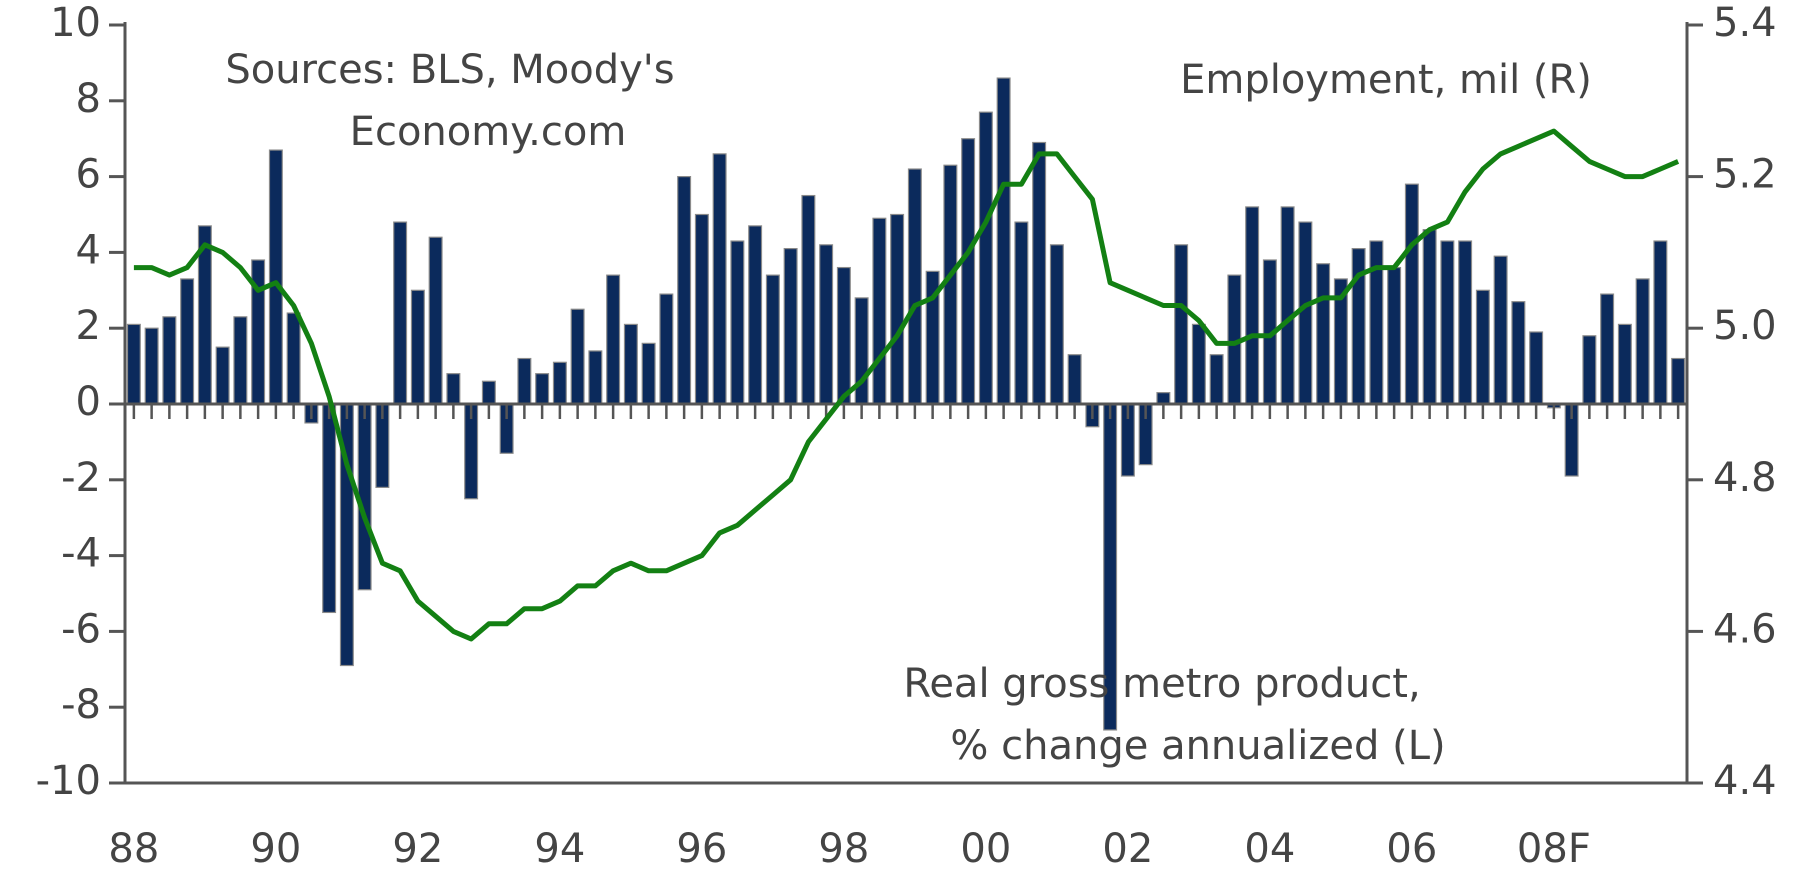  What do you see at coordinates (81, 554) in the screenshot?
I see `y-tick-label: -4` at bounding box center [81, 554].